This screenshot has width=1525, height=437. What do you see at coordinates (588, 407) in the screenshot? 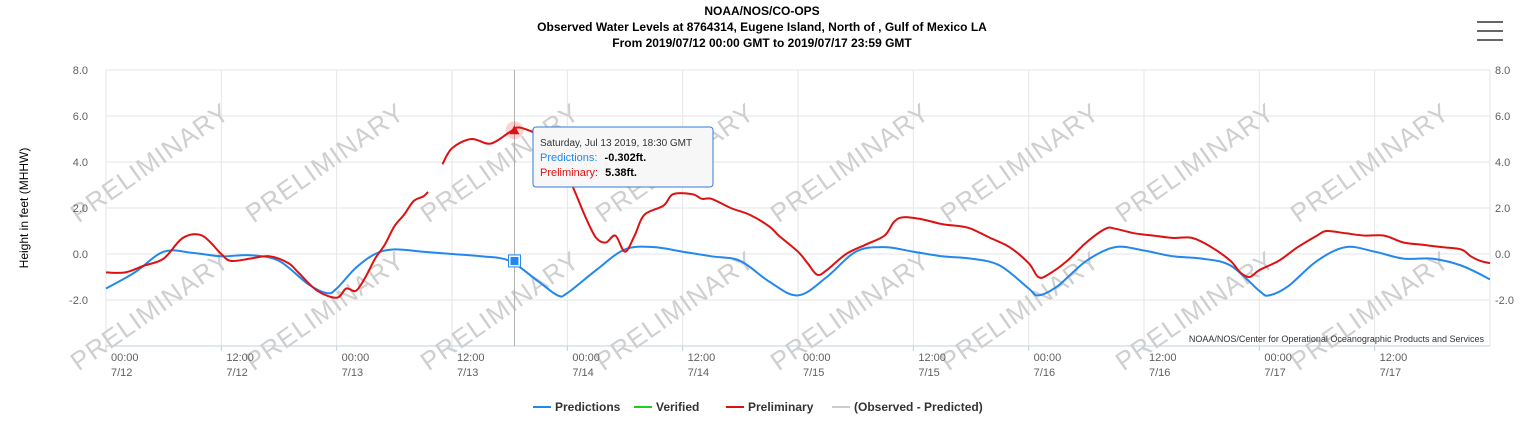
I see `legend-label-predictions: Predictions` at bounding box center [588, 407].